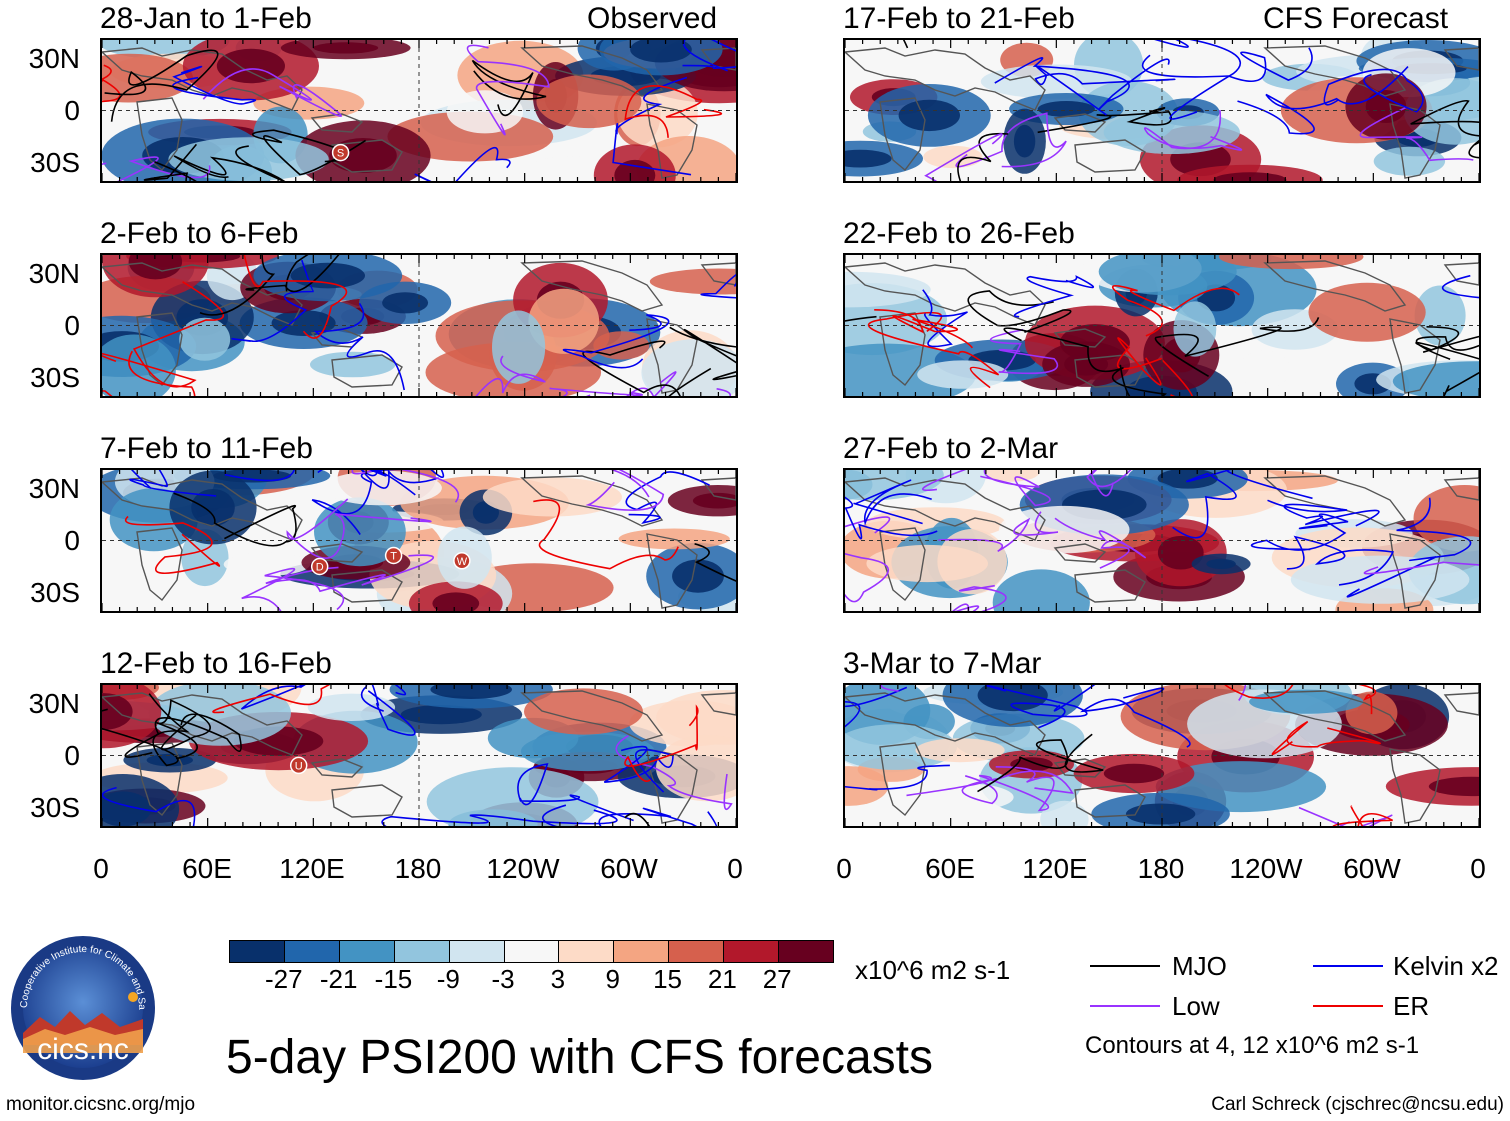 The width and height of the screenshot is (1510, 1121). What do you see at coordinates (1348, 966) in the screenshot?
I see `legend-line-kelvin` at bounding box center [1348, 966].